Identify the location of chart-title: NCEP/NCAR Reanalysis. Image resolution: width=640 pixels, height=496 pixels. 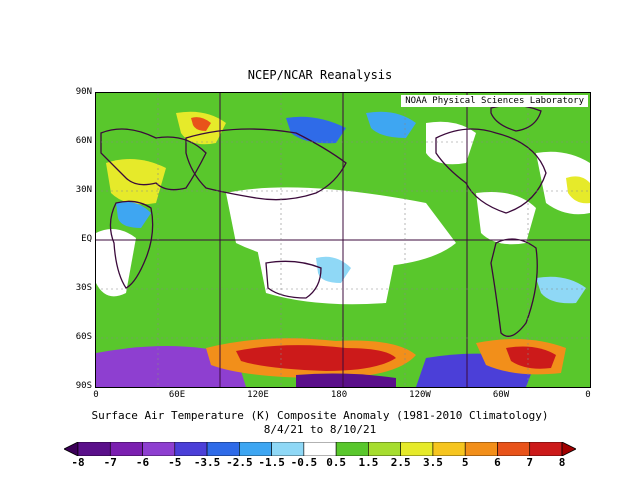
(320, 75).